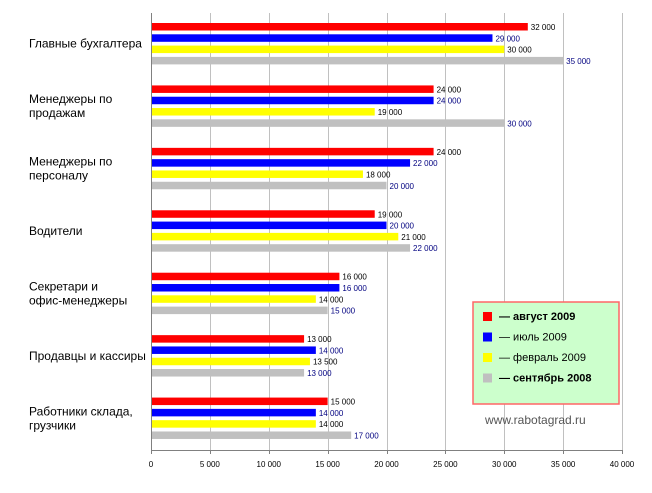 The height and width of the screenshot is (493, 652). I want to click on category-label: Главные бухгалтера, so click(85, 44).